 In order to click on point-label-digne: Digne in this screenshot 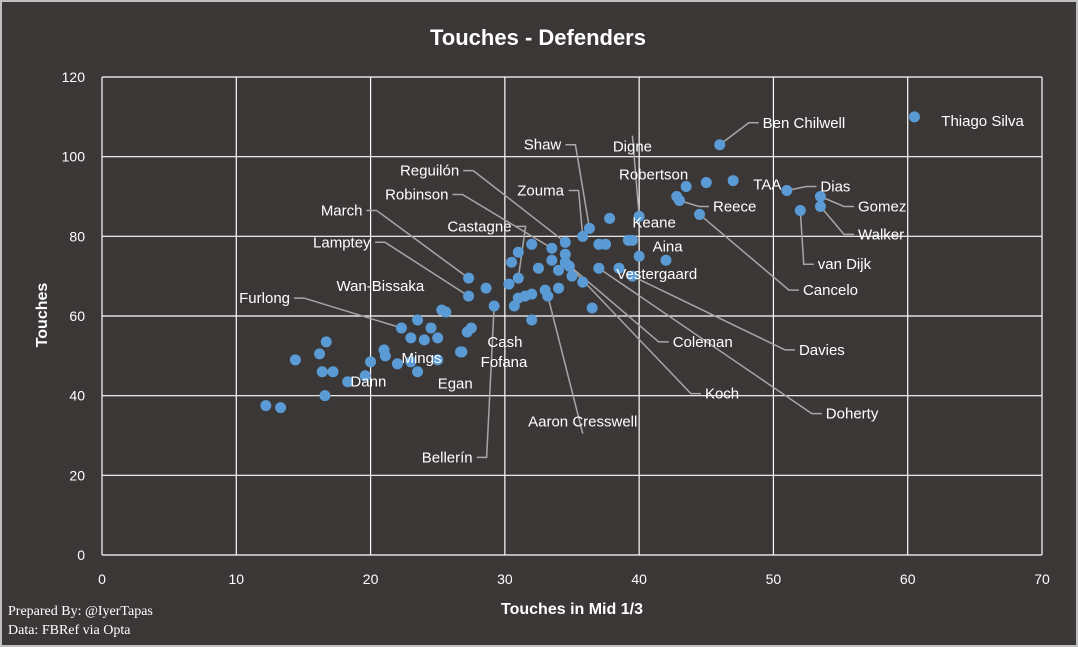, I will do `click(632, 147)`.